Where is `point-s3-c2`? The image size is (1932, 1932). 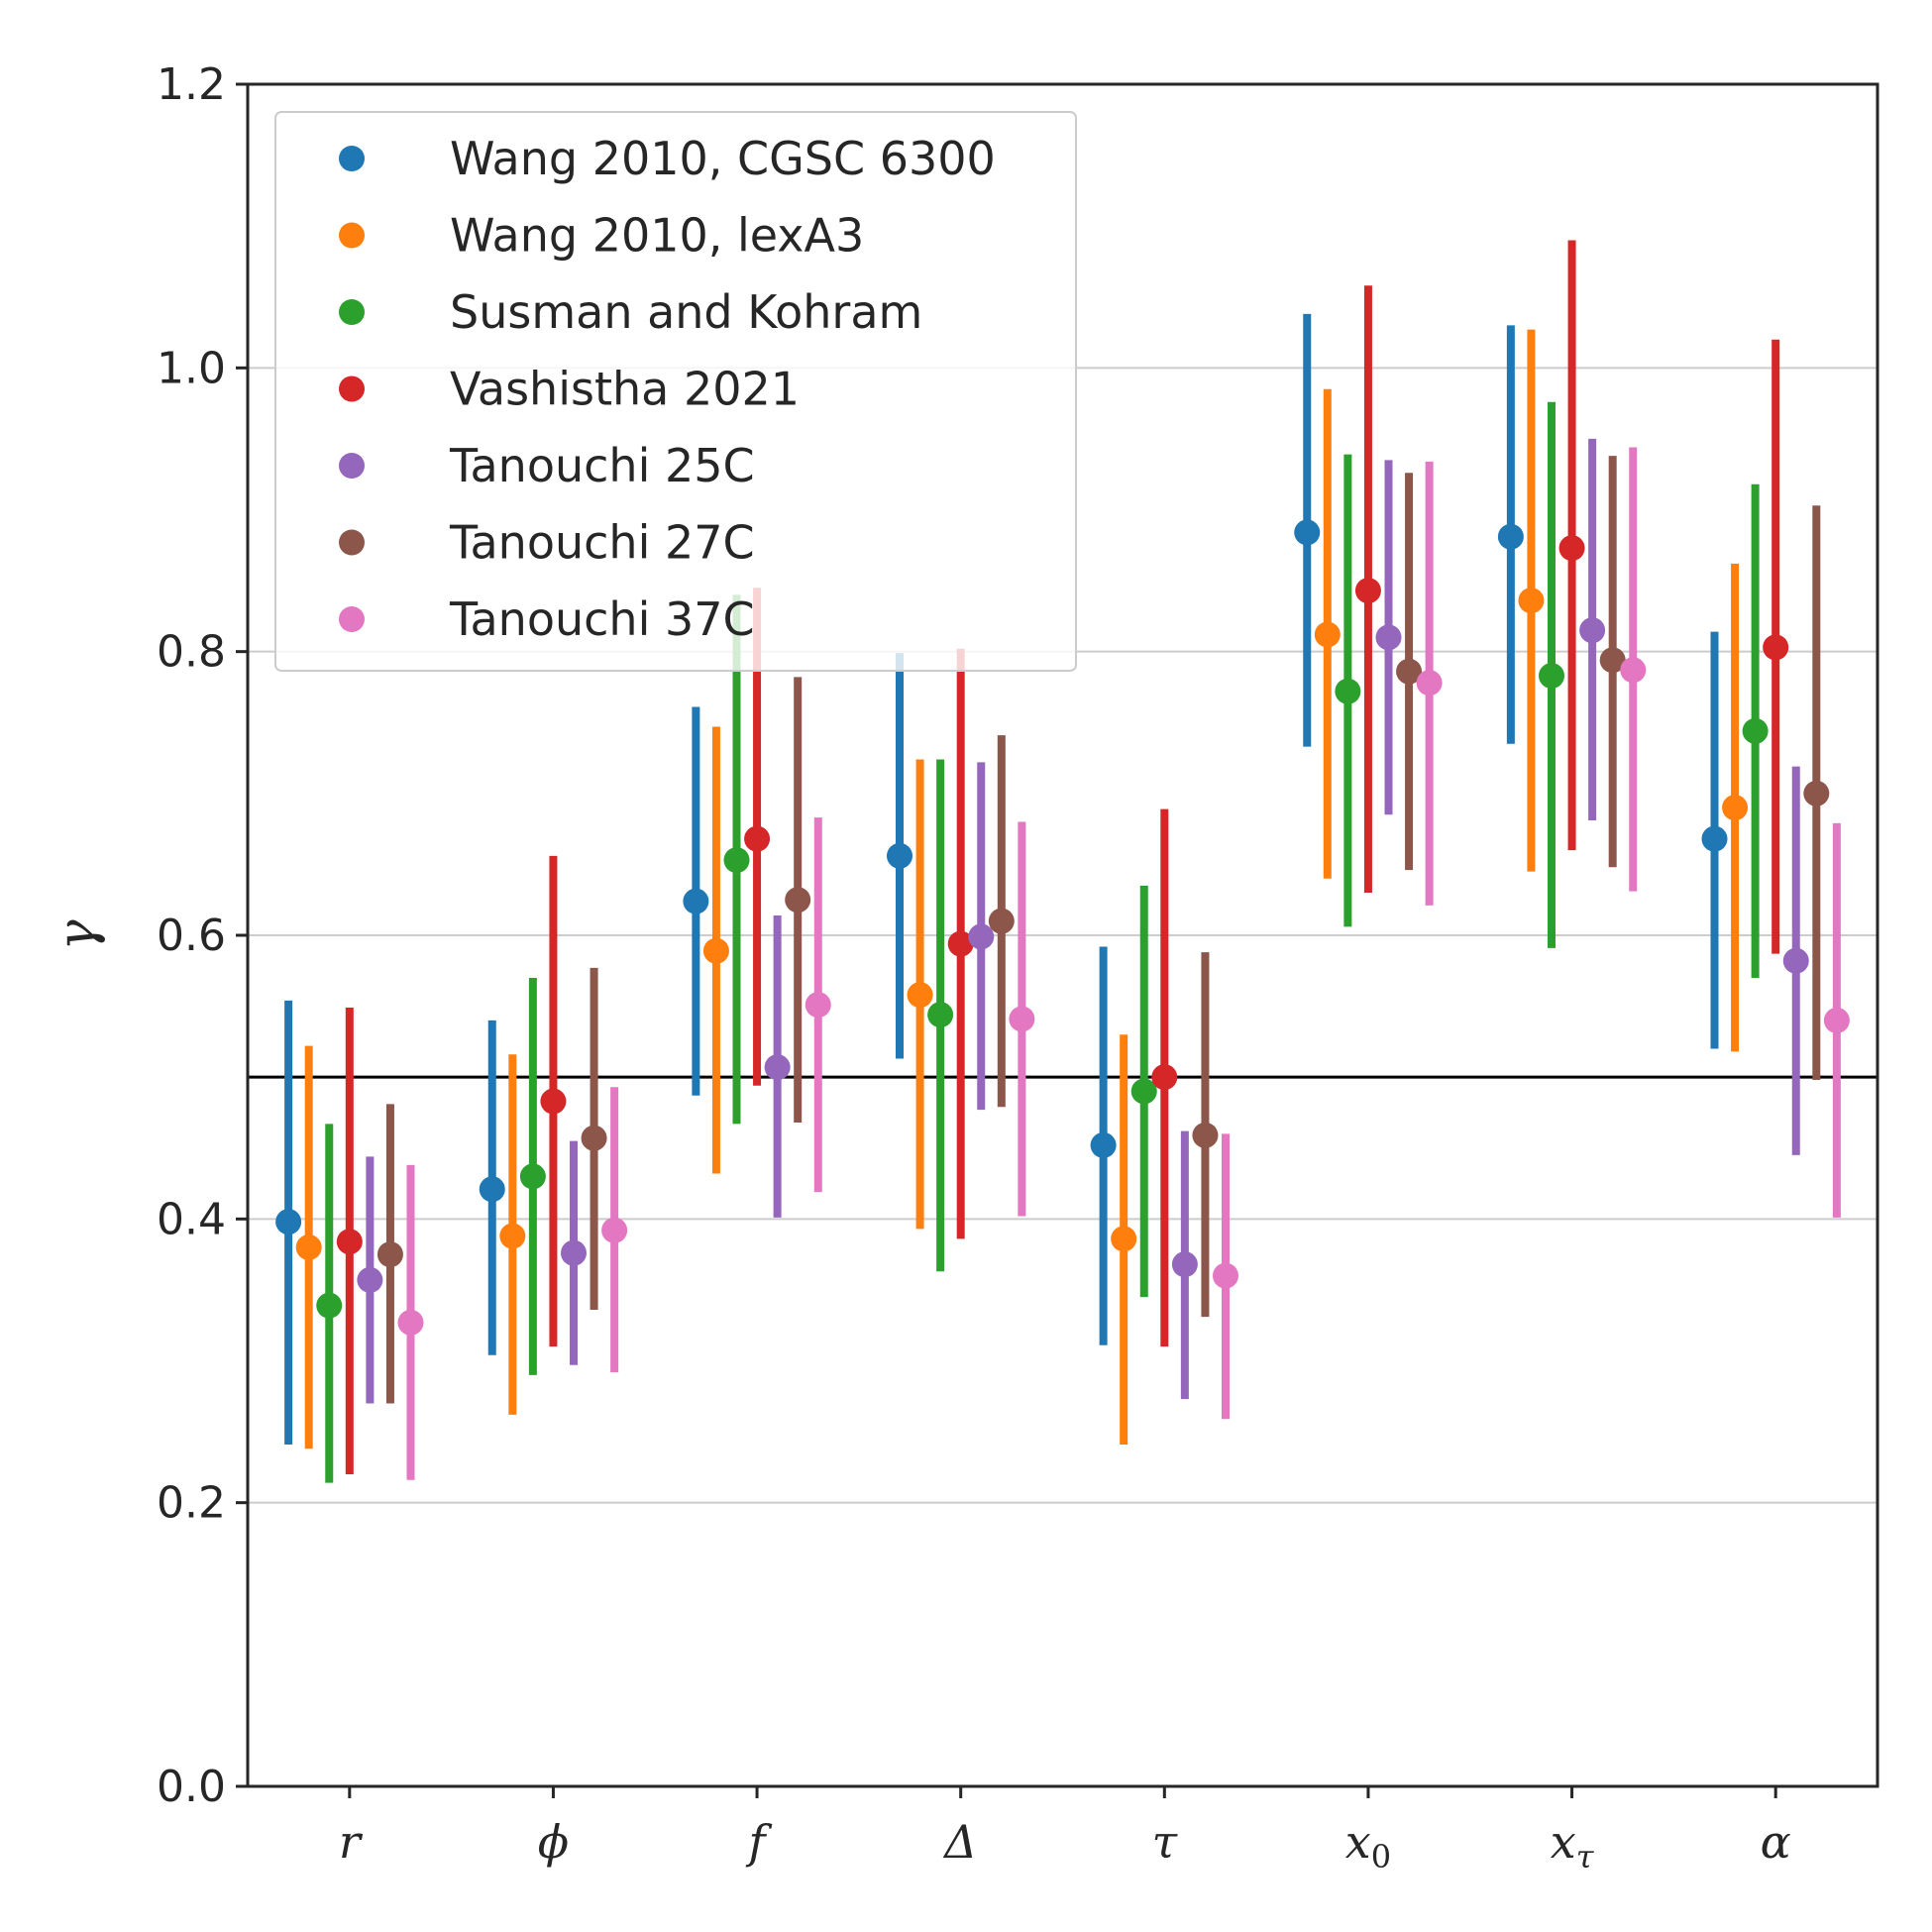
point-s3-c2 is located at coordinates (757, 838).